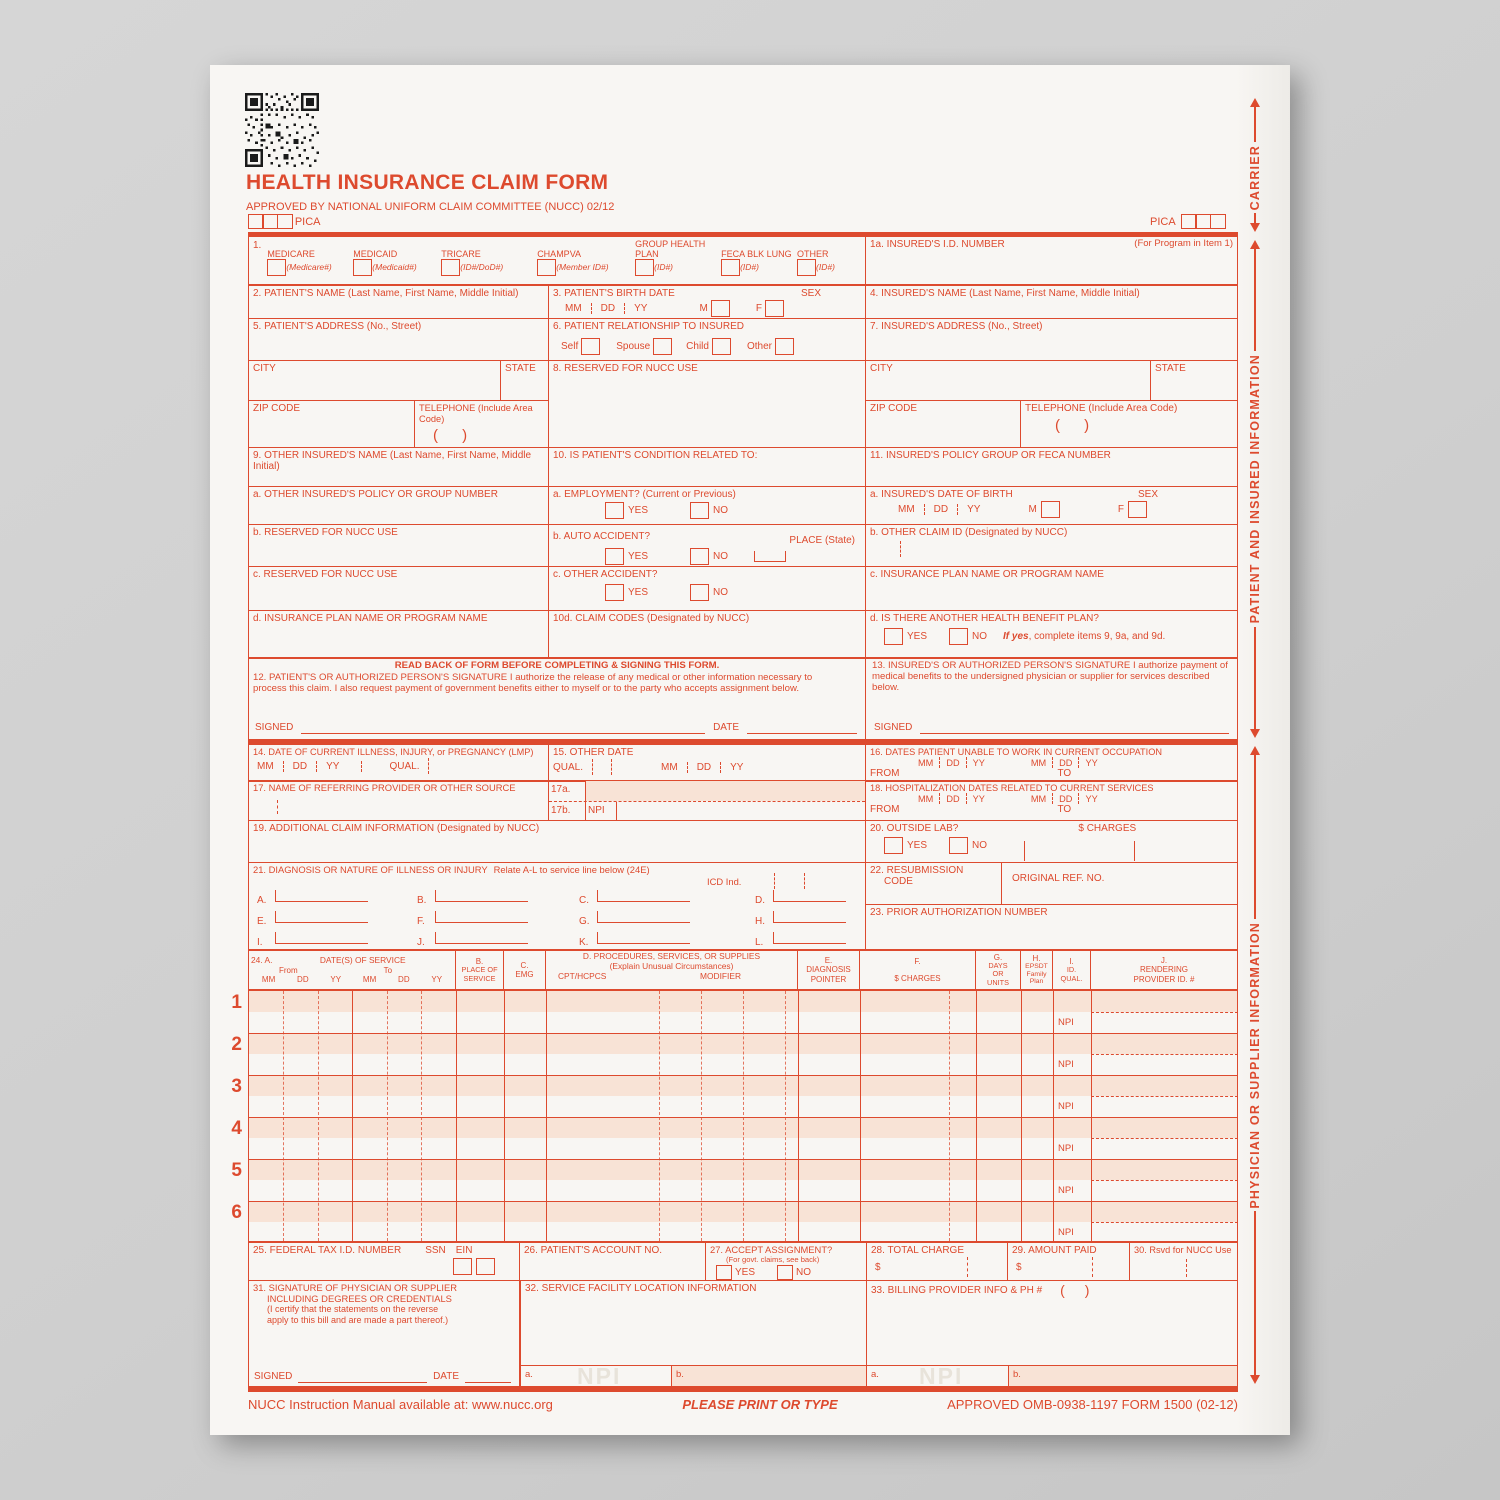 The width and height of the screenshot is (1500, 1500). Describe the element at coordinates (1051, 927) in the screenshot. I see `box23-prior-auth: 23. PRIOR AUTHORIZATION NUMBER` at that location.